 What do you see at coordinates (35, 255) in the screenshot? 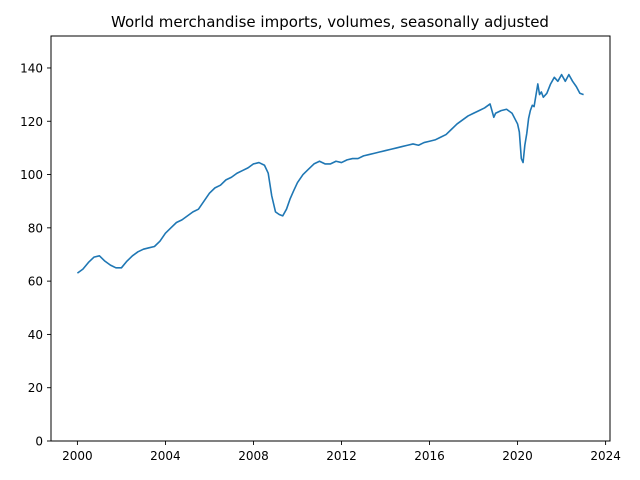
I see `y-axis: 0 20 40 60 80 100 120 140` at bounding box center [35, 255].